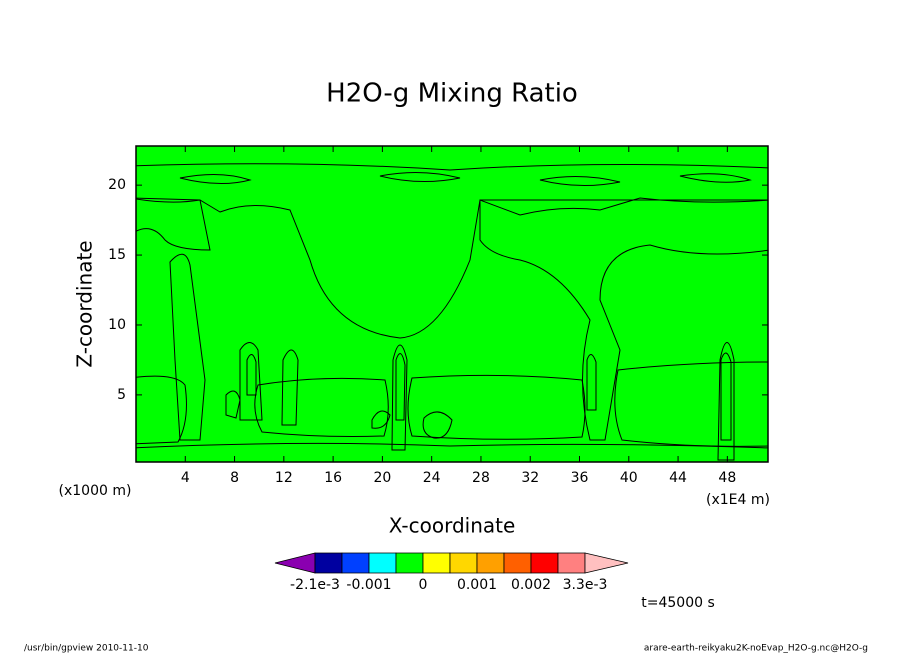 The height and width of the screenshot is (654, 904). What do you see at coordinates (531, 585) in the screenshot?
I see `colorbar-tick-label: 0.002` at bounding box center [531, 585].